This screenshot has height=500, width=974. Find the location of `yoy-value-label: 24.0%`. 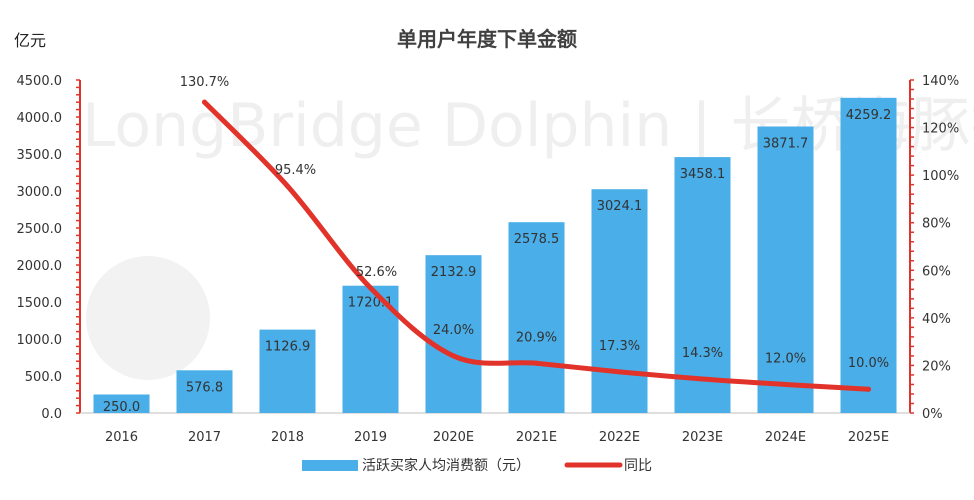

yoy-value-label: 24.0% is located at coordinates (453, 330).